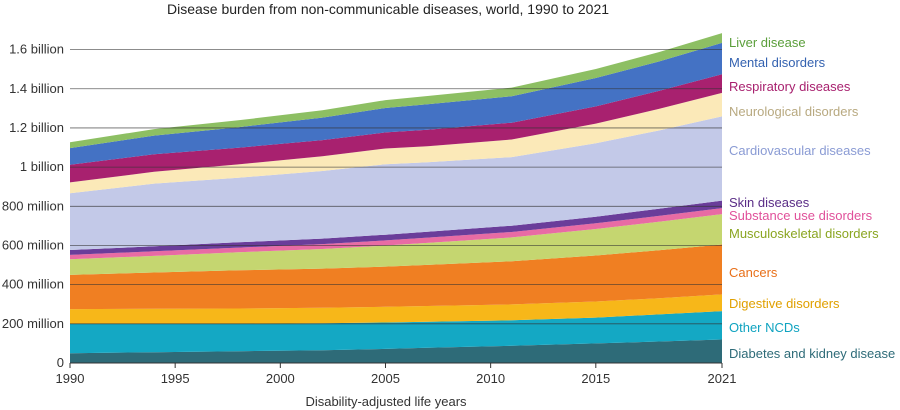 This screenshot has width=900, height=410. I want to click on x-axis-title: Disability-adjusted life years, so click(386, 401).